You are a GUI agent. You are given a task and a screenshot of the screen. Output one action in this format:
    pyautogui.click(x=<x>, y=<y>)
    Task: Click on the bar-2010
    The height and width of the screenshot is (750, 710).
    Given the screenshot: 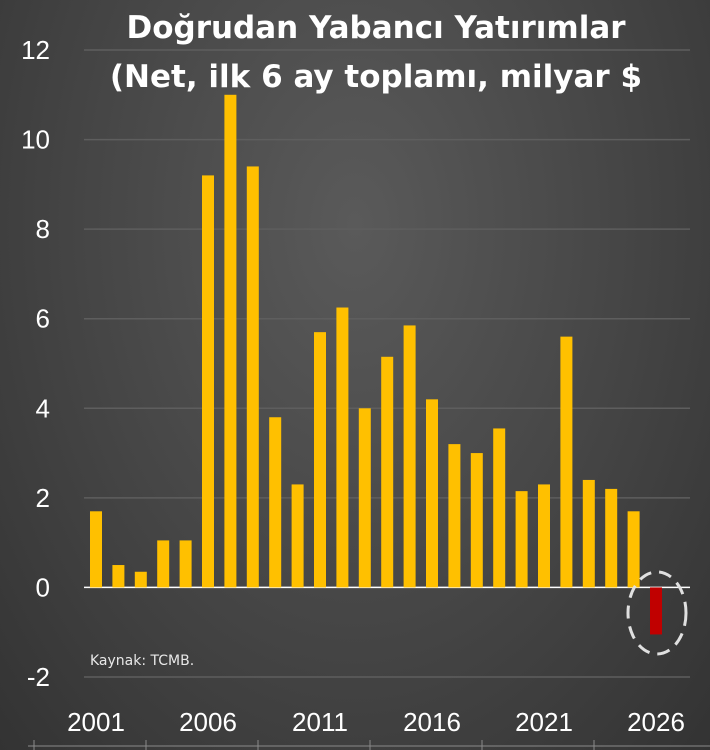 What is the action you would take?
    pyautogui.click(x=297, y=536)
    